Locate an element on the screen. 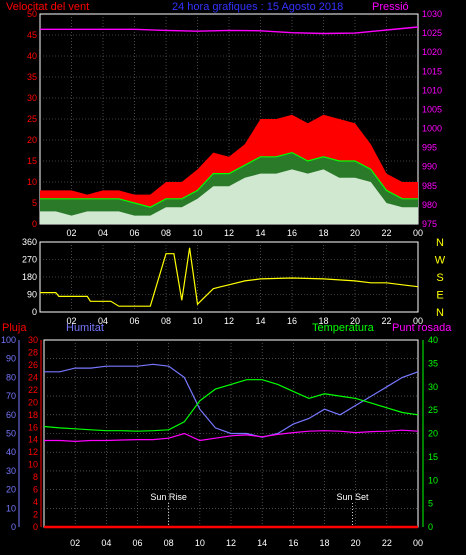 The image size is (466, 555). humidity-line is located at coordinates (231, 400).